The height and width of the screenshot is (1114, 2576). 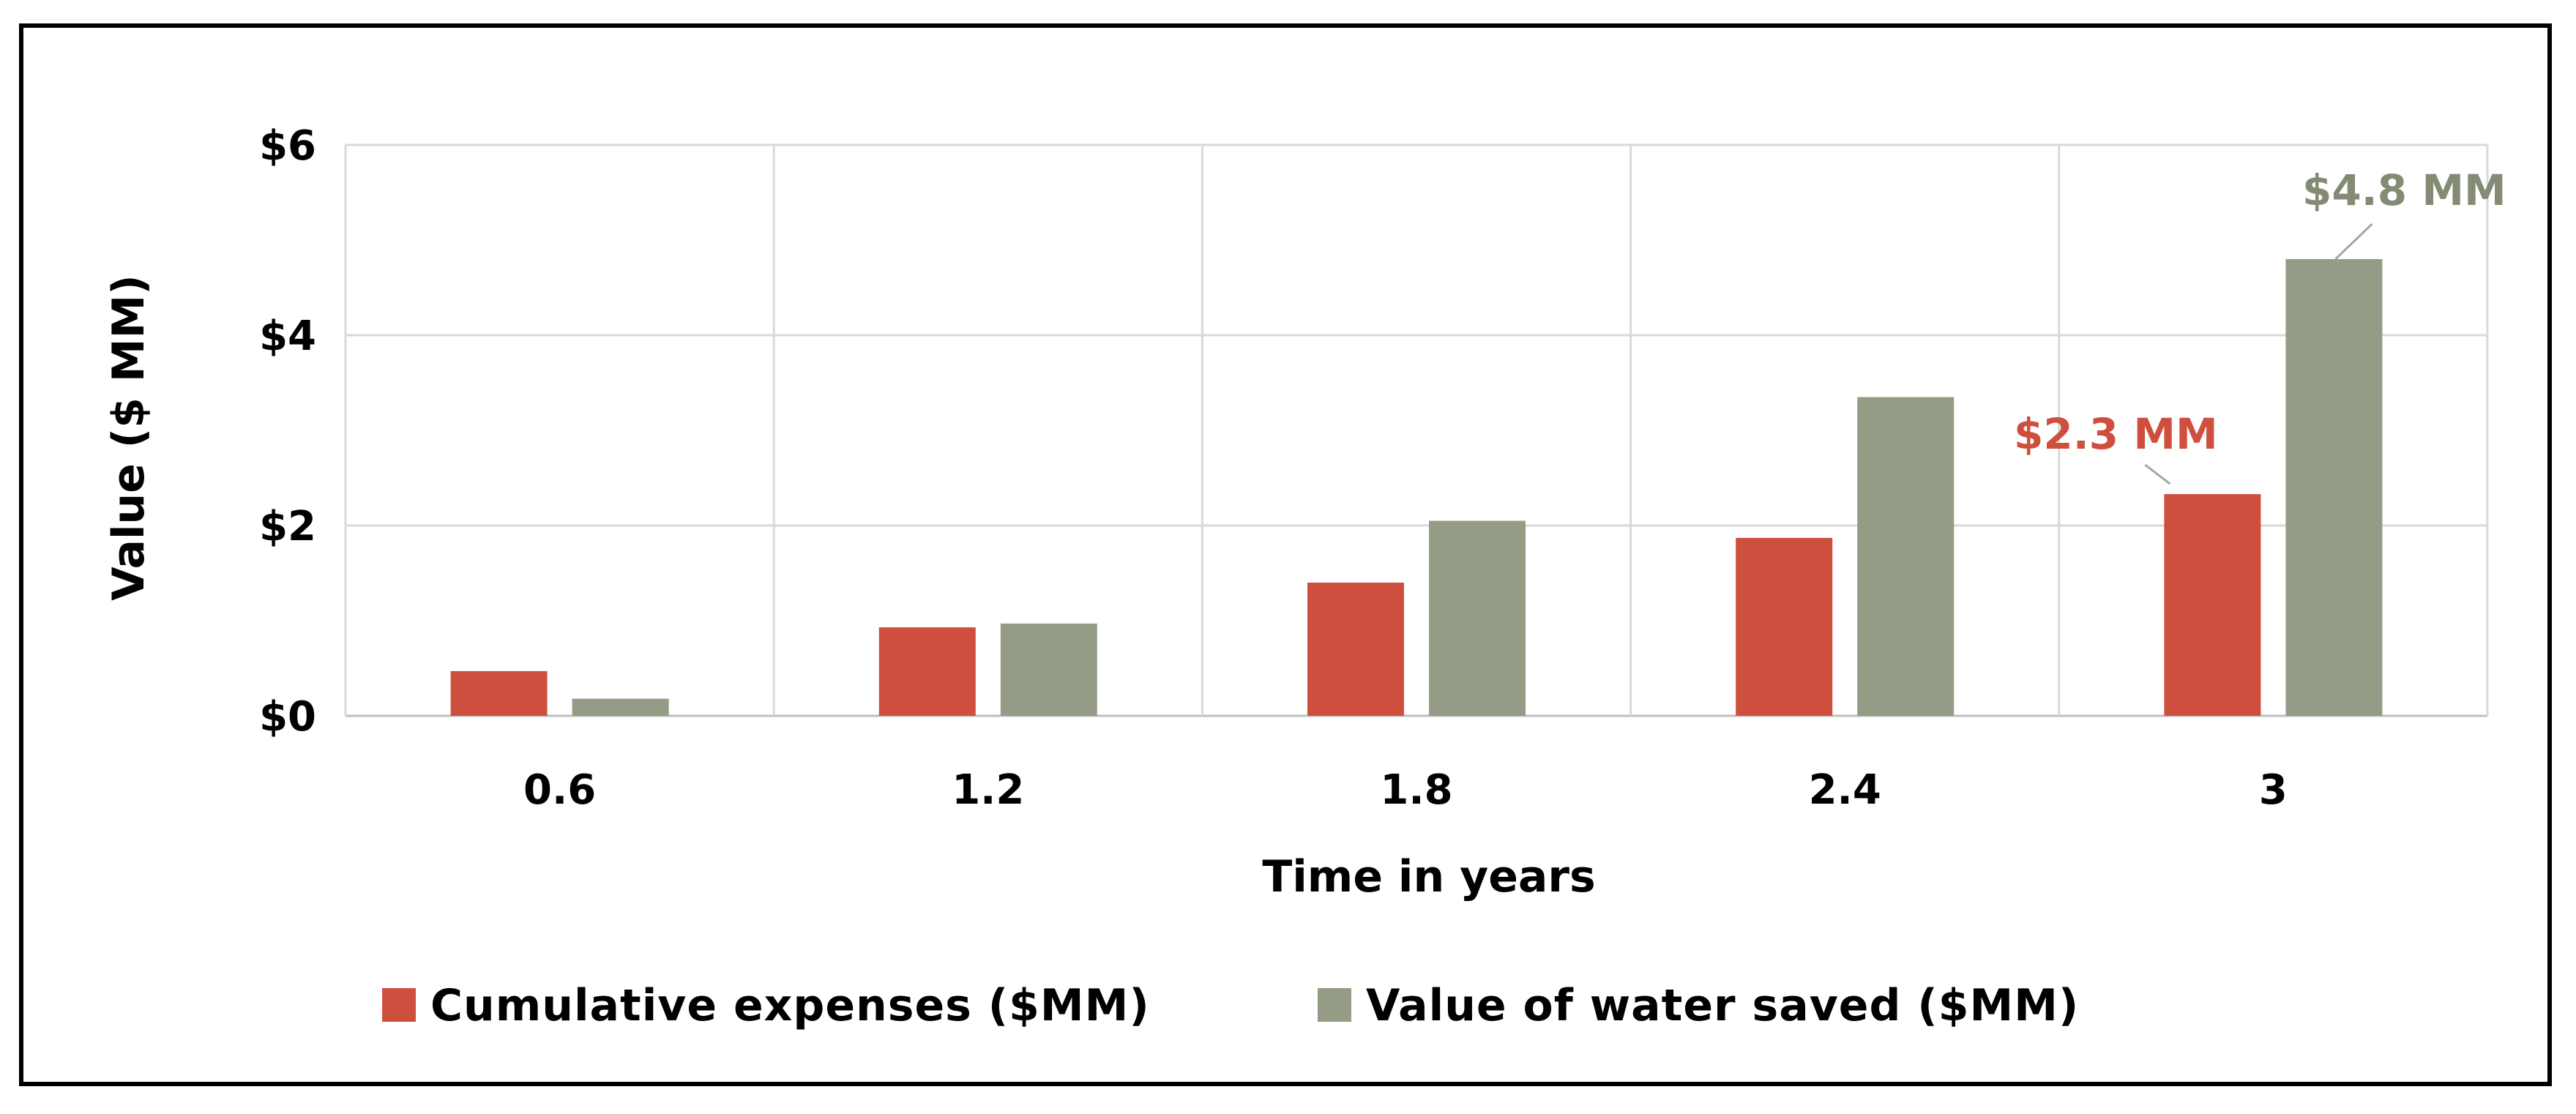 What do you see at coordinates (1722, 1005) in the screenshot?
I see `legend-label-value-of-water-saved: Value of water saved ($MM)` at bounding box center [1722, 1005].